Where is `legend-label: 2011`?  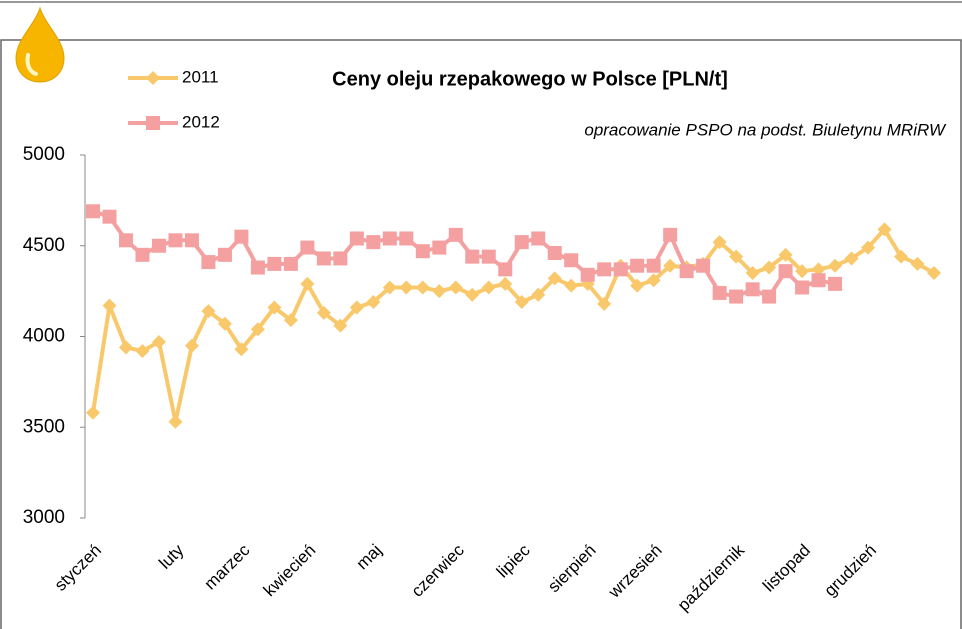 legend-label: 2011 is located at coordinates (200, 76).